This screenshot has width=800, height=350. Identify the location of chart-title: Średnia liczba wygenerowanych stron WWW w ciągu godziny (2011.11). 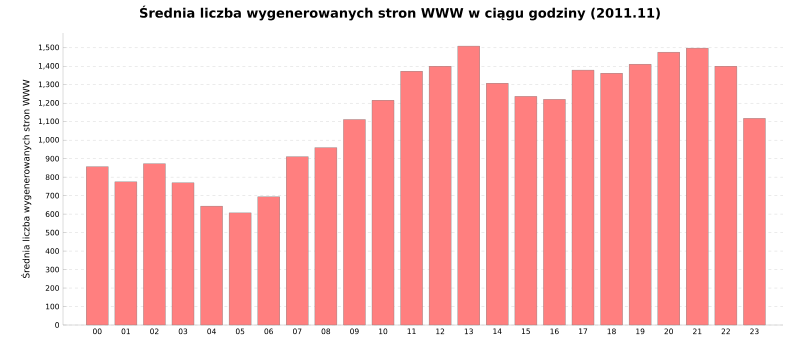
(400, 13).